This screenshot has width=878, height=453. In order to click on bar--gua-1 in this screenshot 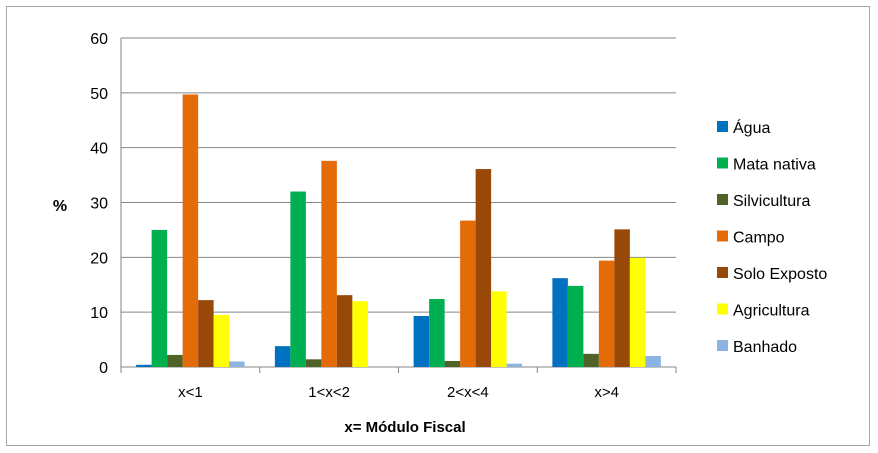, I will do `click(282, 356)`.